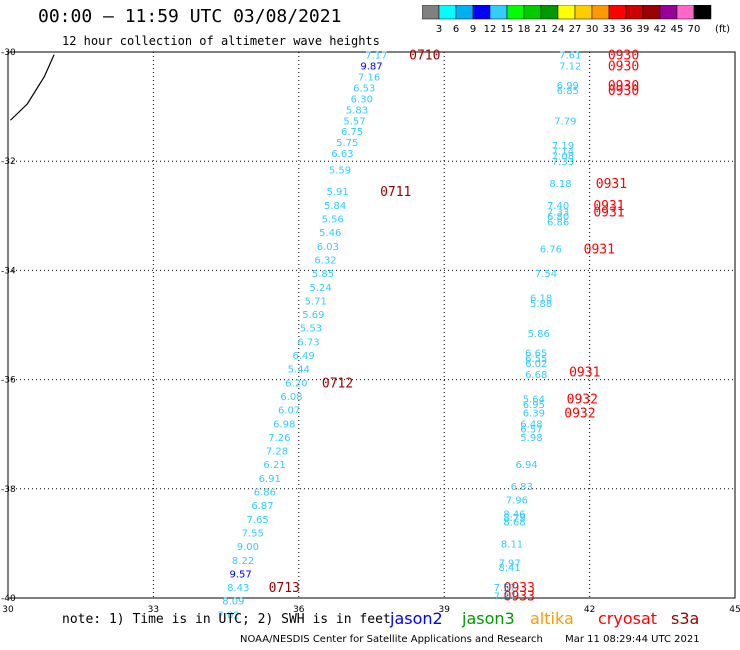 The width and height of the screenshot is (740, 650). What do you see at coordinates (228, 615) in the screenshot?
I see `swh-value-label: 7.02` at bounding box center [228, 615].